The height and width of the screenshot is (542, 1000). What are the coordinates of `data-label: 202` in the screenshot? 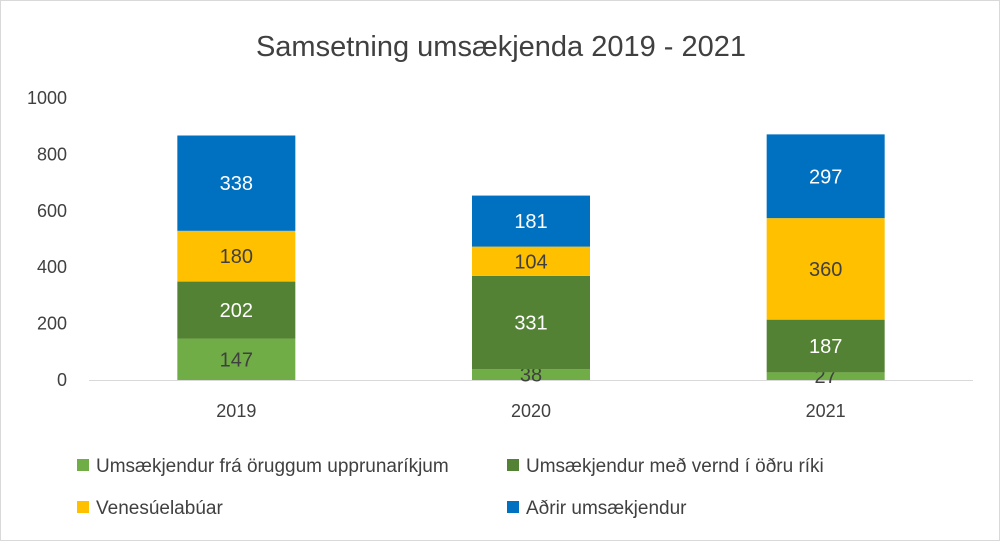 It's located at (236, 311).